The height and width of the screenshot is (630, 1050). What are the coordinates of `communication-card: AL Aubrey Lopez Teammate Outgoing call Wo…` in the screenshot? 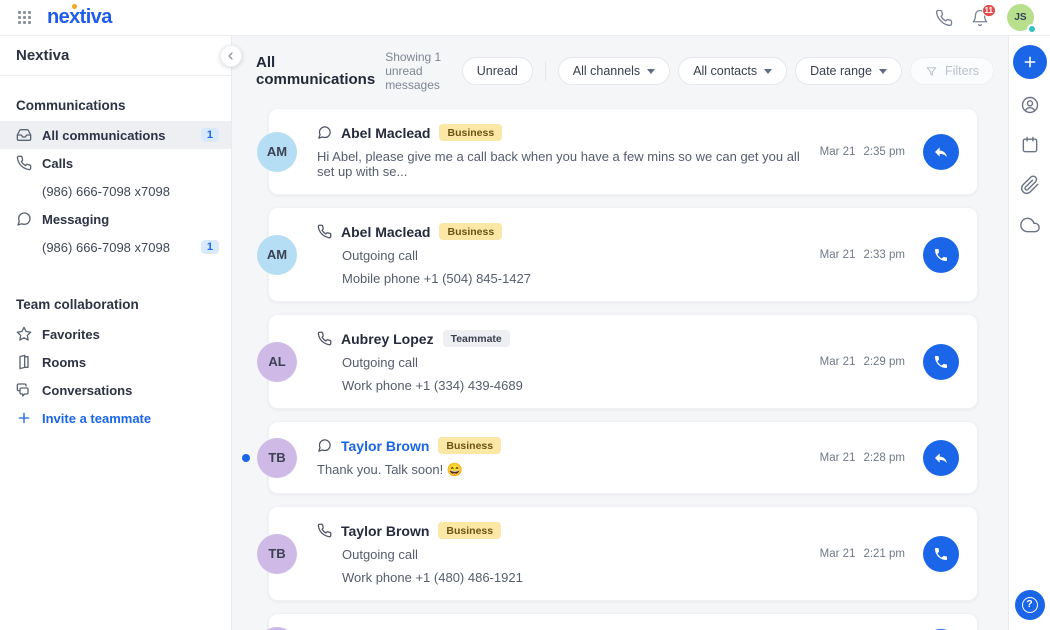 It's located at (617, 361).